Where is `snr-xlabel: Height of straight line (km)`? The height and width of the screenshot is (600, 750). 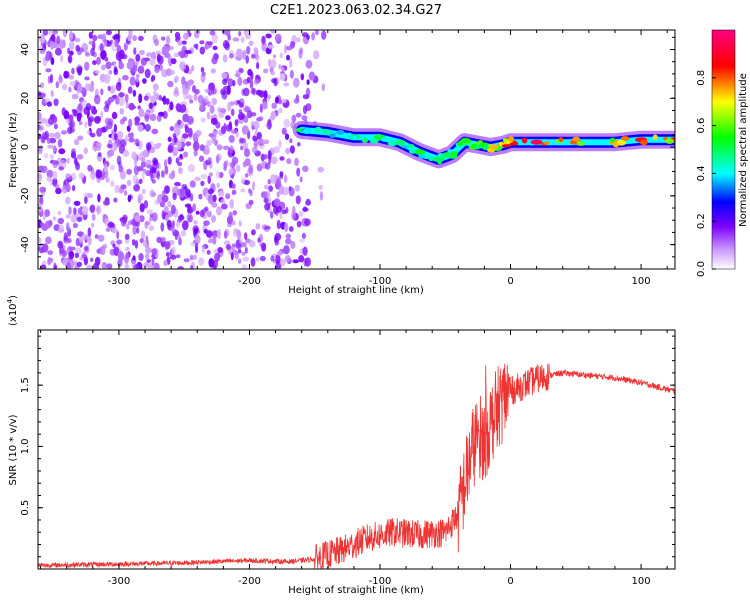
snr-xlabel: Height of straight line (km) is located at coordinates (356, 590).